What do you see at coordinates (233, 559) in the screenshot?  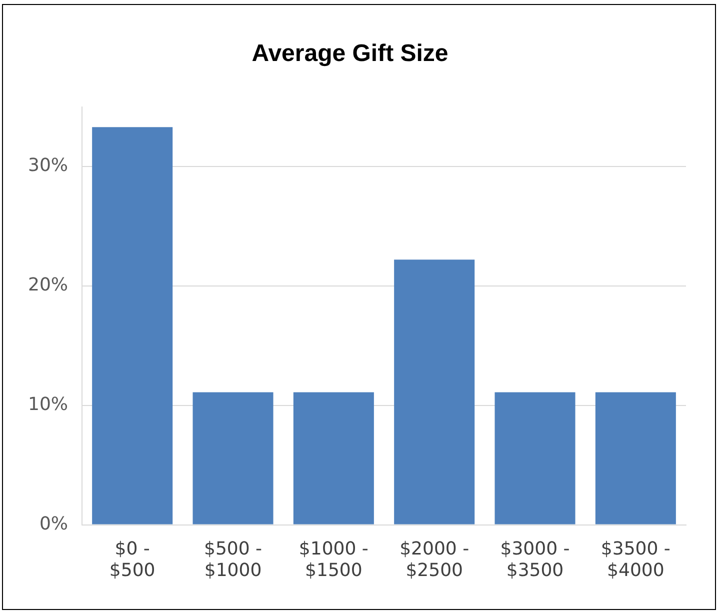 I see `x-tick-label: $500 - $1000` at bounding box center [233, 559].